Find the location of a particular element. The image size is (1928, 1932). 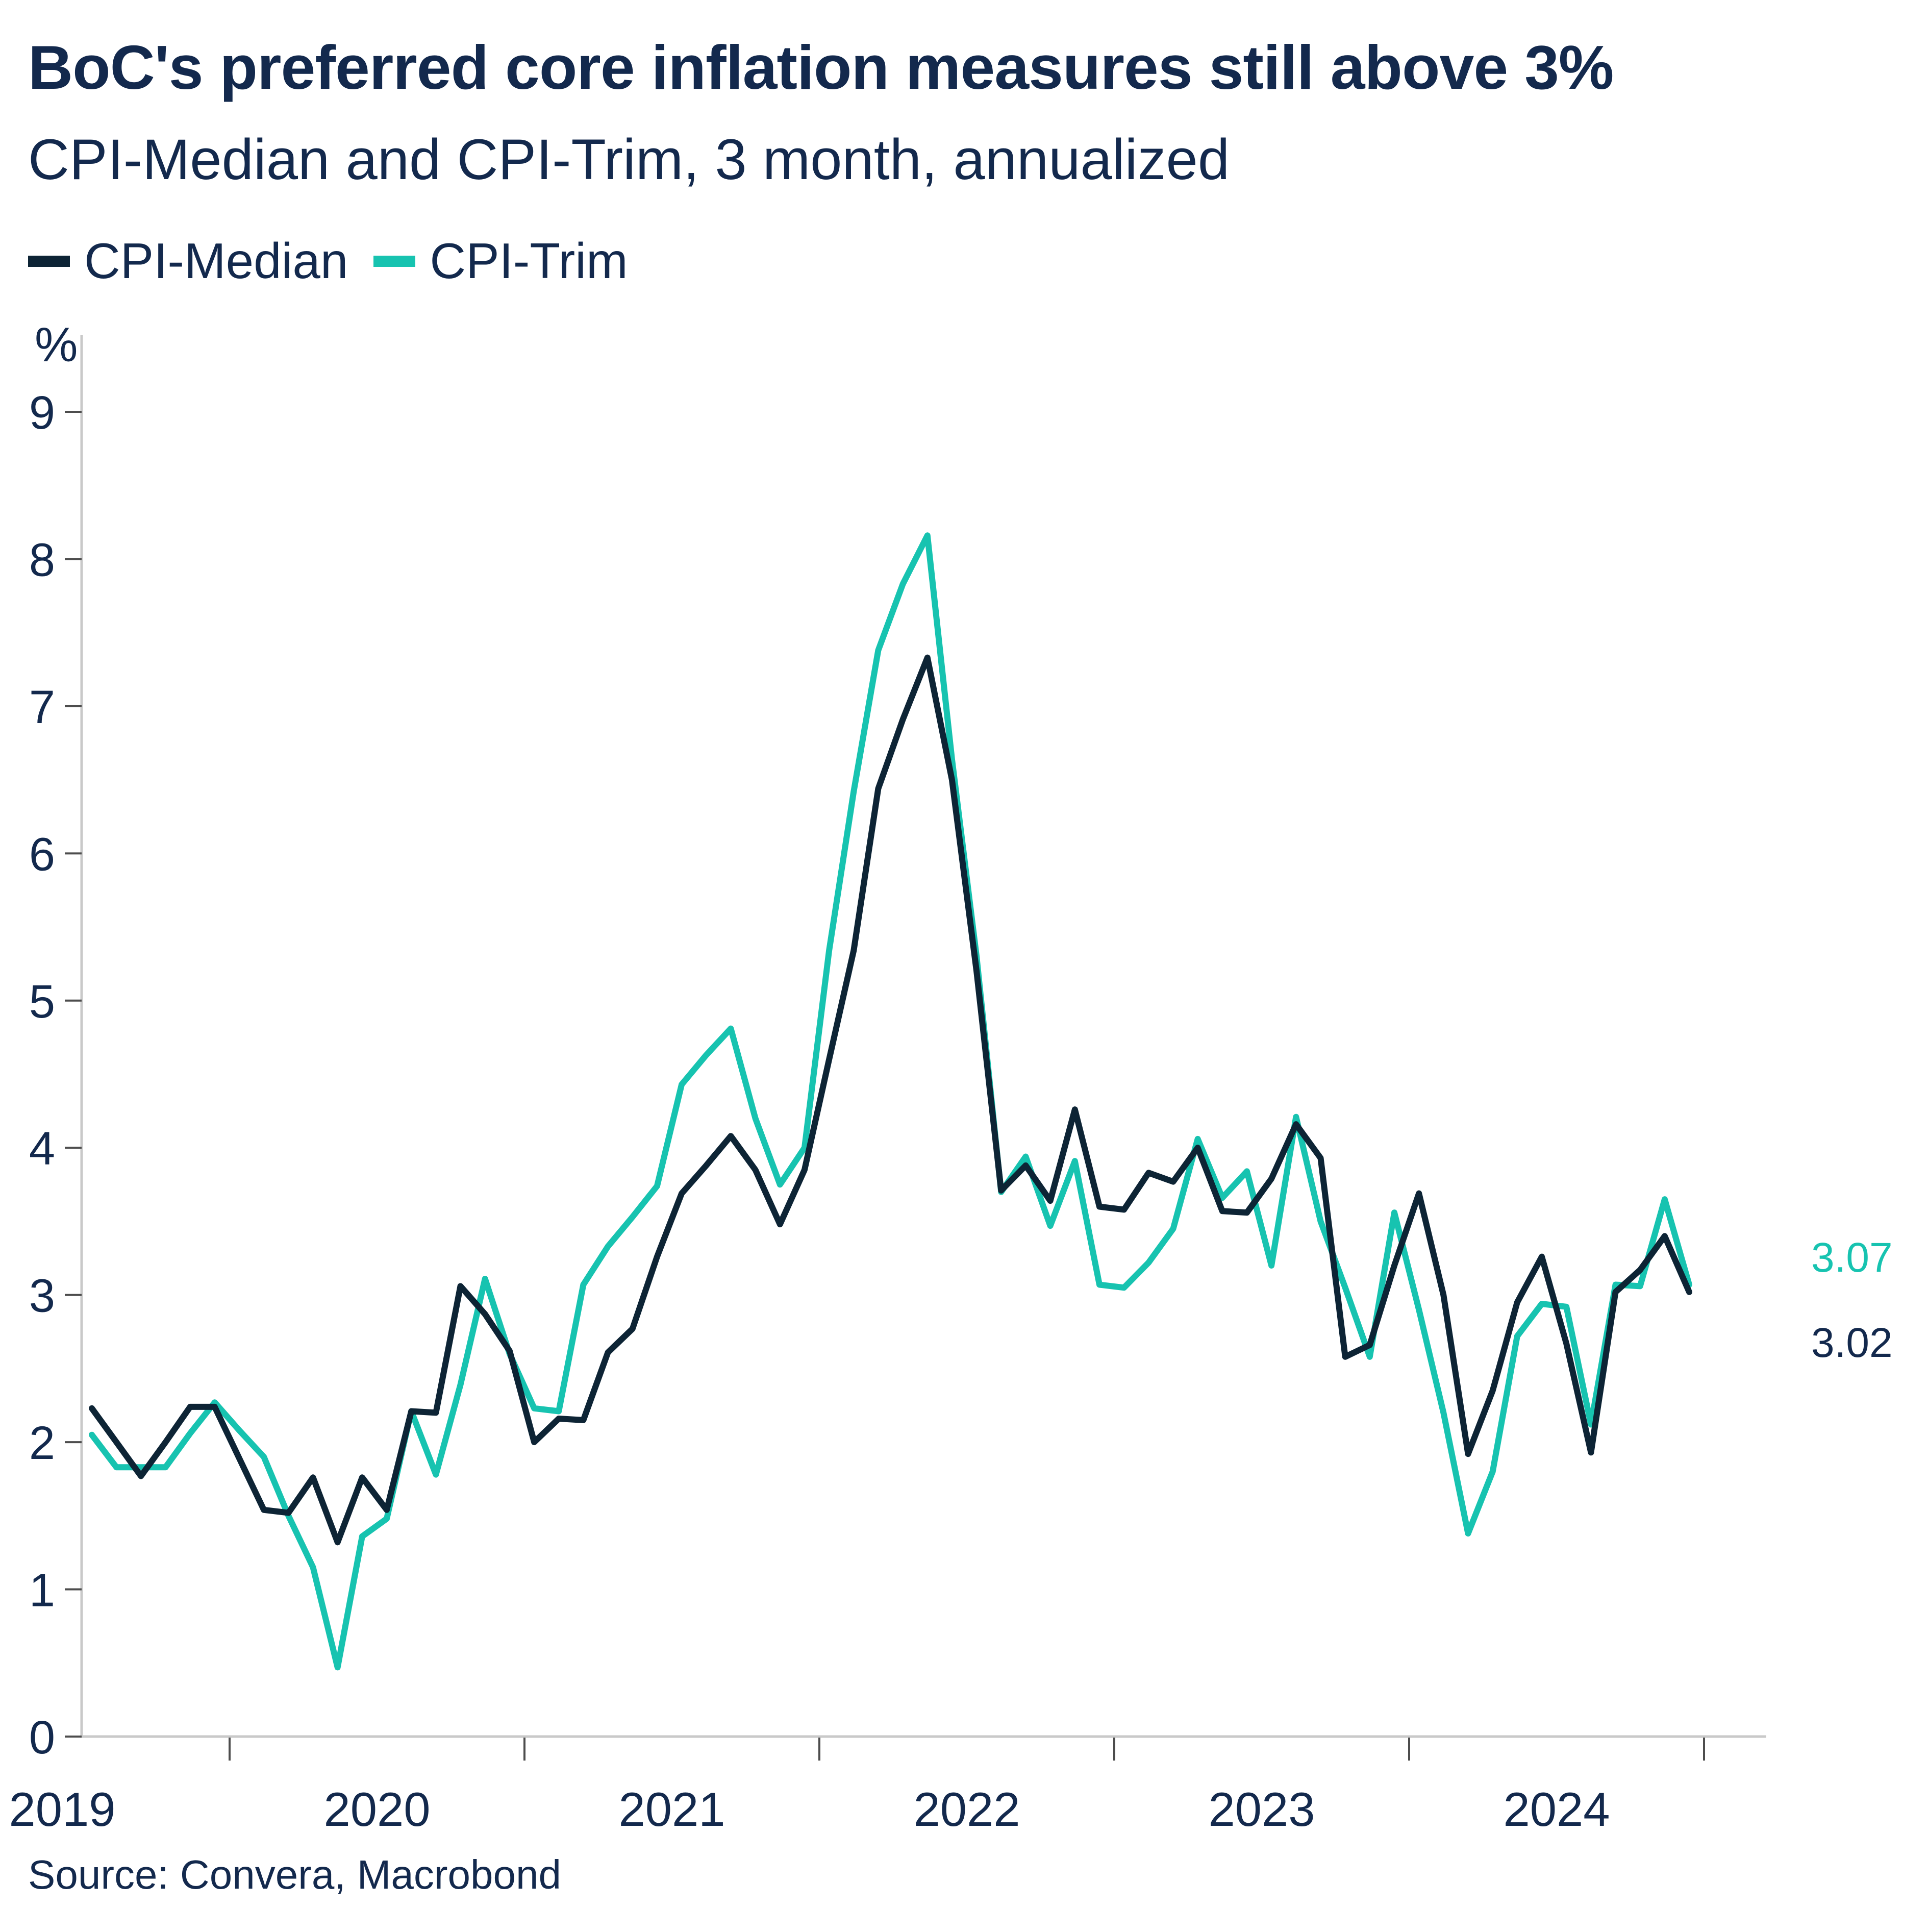

y-tick-label: 2 is located at coordinates (42, 1443).